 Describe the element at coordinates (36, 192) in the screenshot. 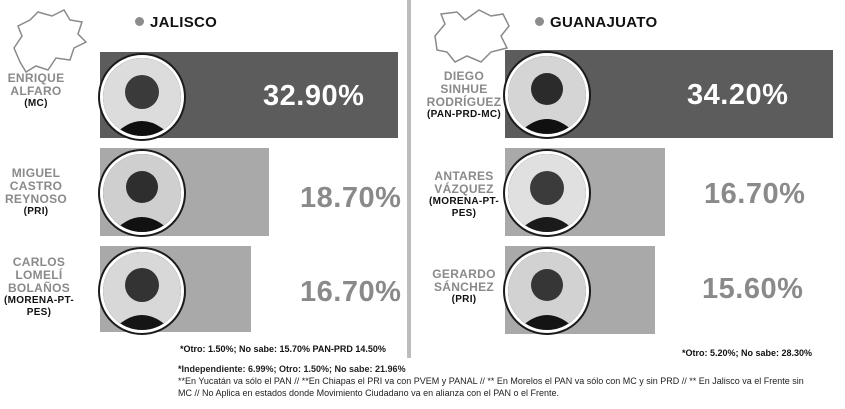

I see `candidate-name: MIGUEL CASTRO REYNOSO (PRI)` at that location.